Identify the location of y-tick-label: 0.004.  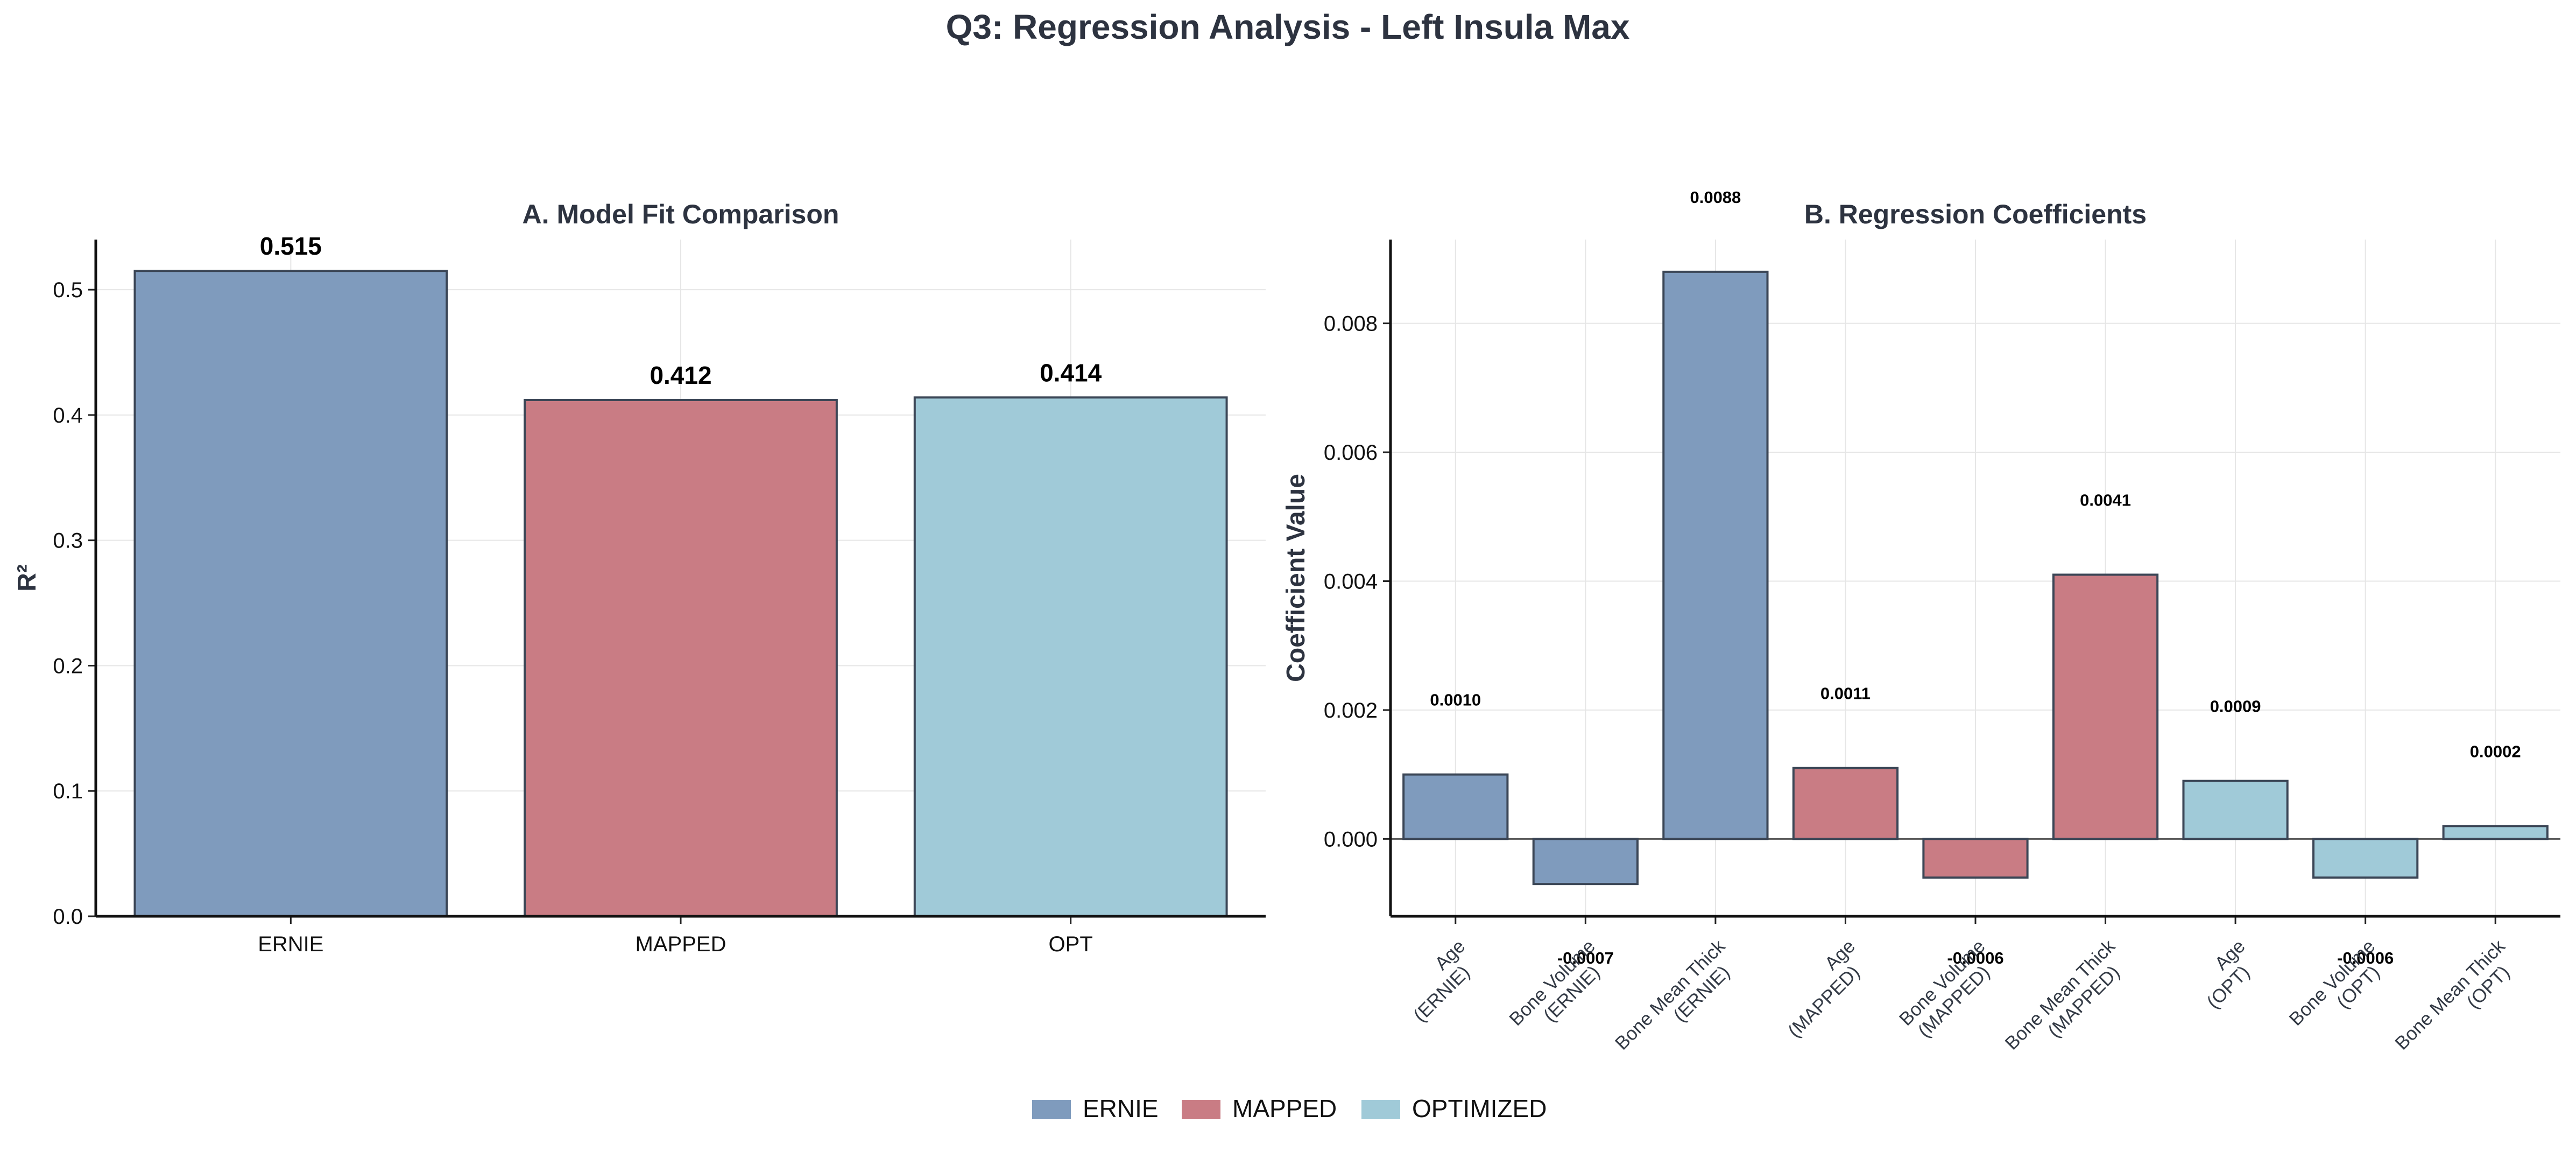
(1351, 582).